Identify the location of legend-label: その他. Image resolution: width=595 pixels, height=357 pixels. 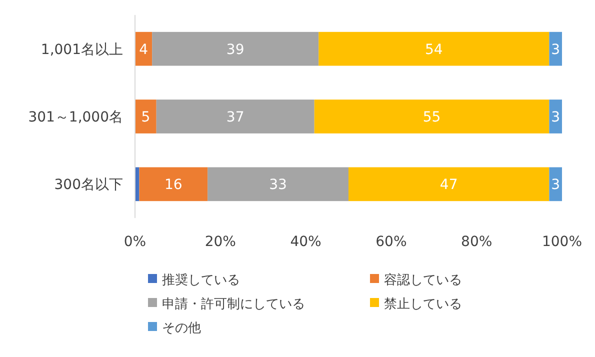
(181, 328).